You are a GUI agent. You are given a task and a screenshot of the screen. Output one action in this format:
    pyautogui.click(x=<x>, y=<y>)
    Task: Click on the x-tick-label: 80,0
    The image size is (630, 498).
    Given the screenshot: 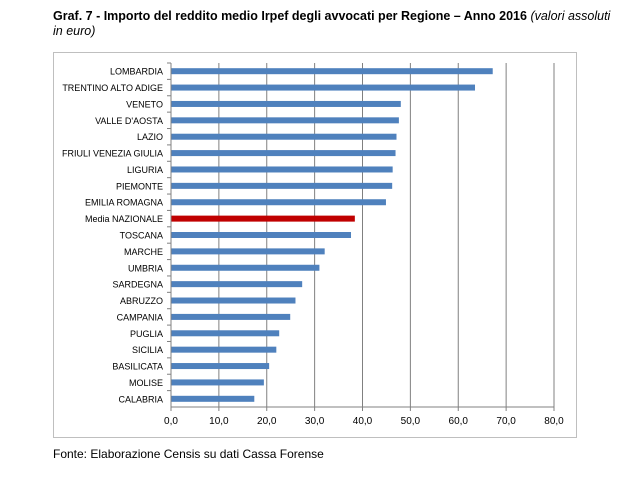 What is the action you would take?
    pyautogui.click(x=554, y=421)
    